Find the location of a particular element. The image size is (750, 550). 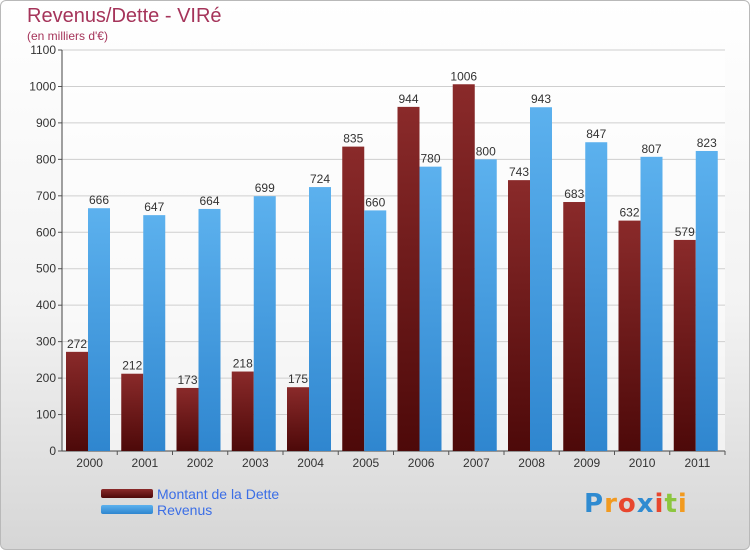

data-label-revenus: 847 is located at coordinates (596, 134).